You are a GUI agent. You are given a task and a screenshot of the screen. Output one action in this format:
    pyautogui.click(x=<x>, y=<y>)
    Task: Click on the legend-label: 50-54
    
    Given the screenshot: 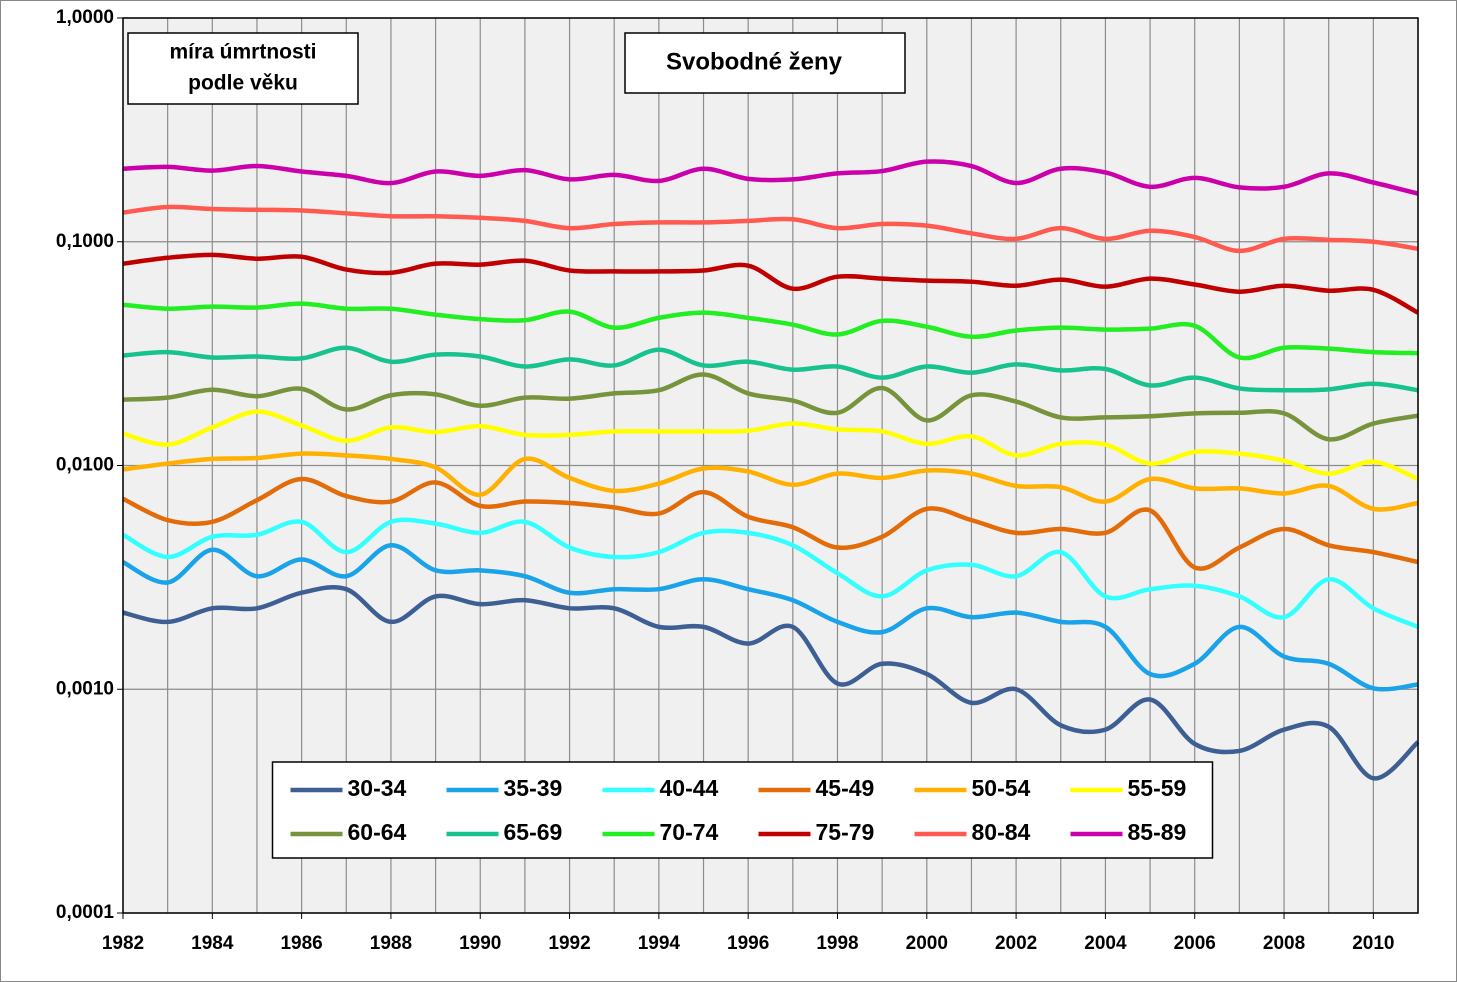 What is the action you would take?
    pyautogui.click(x=1001, y=788)
    